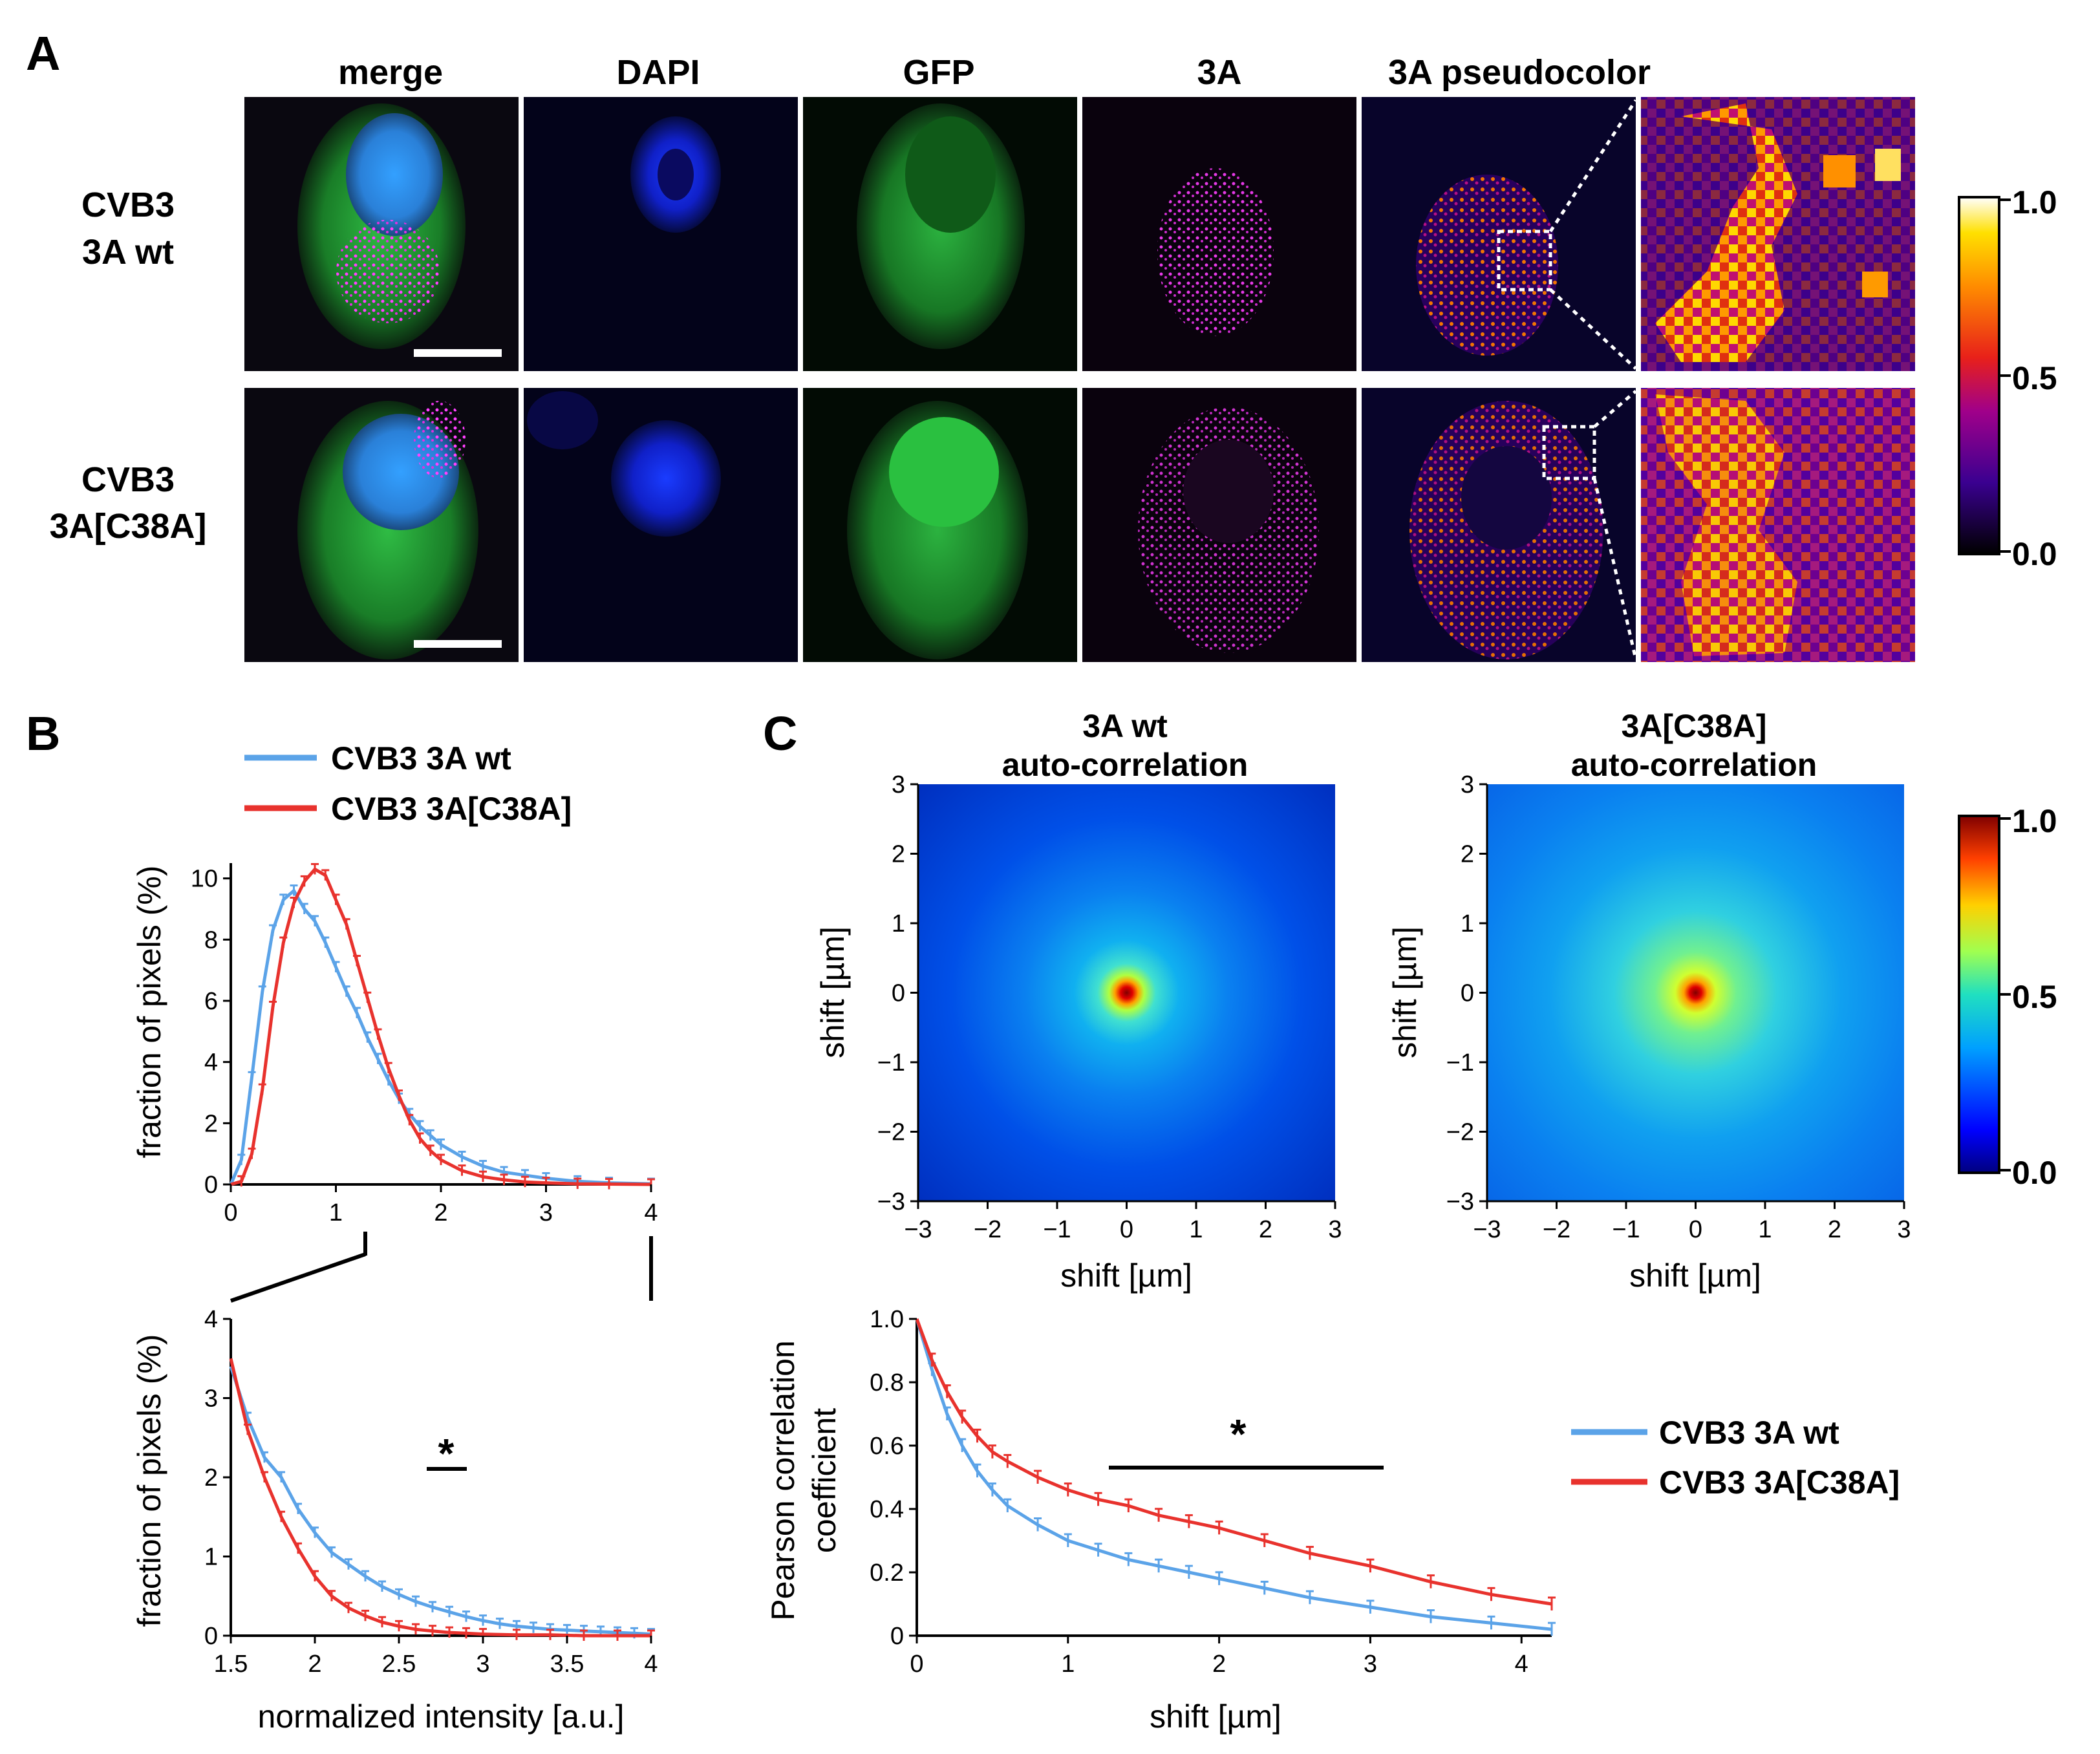 Image resolution: width=2100 pixels, height=1754 pixels. I want to click on jet-colorbar-tick-mid: 0.5, so click(2034, 997).